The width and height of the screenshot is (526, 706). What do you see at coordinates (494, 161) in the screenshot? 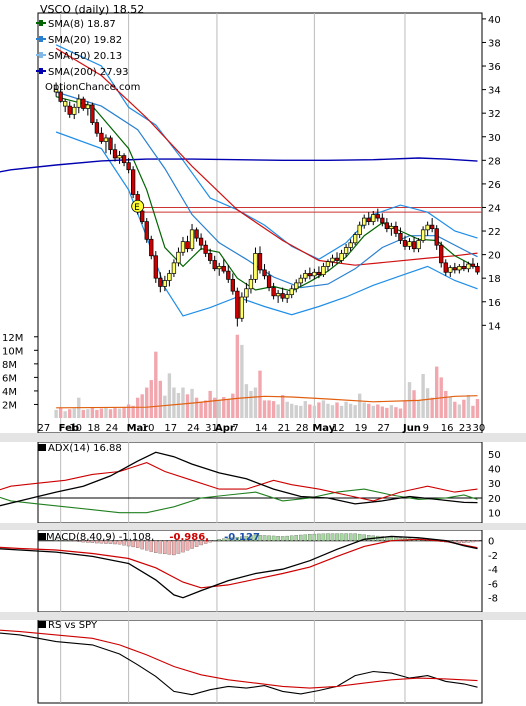
I see `price-tick-label: 28` at bounding box center [494, 161].